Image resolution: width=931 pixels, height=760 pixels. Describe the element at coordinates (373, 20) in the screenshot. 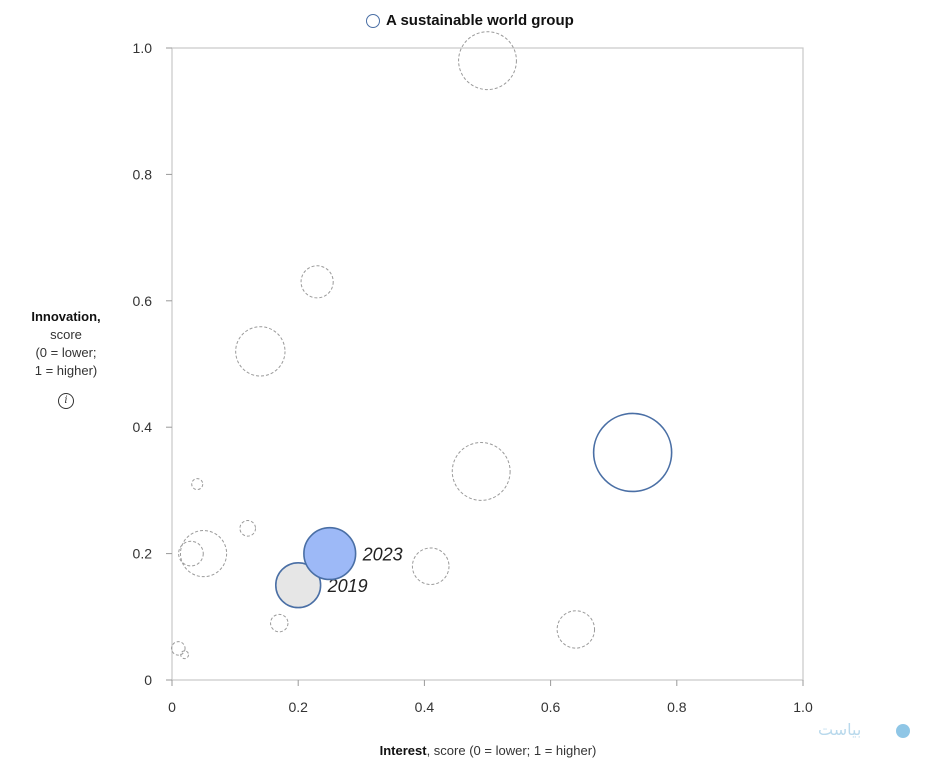

I see `legend-swatch-icon` at that location.